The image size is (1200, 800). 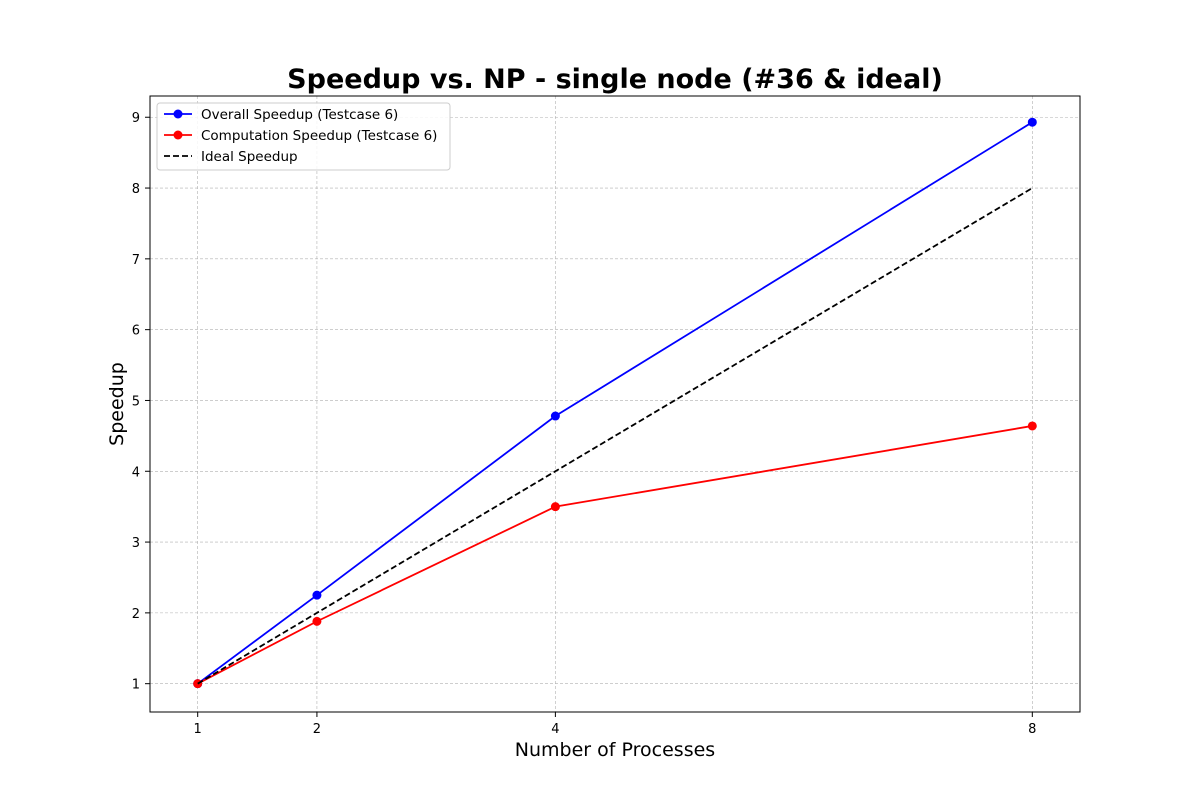 What do you see at coordinates (615, 750) in the screenshot?
I see `x-axis-label: Number of Processes` at bounding box center [615, 750].